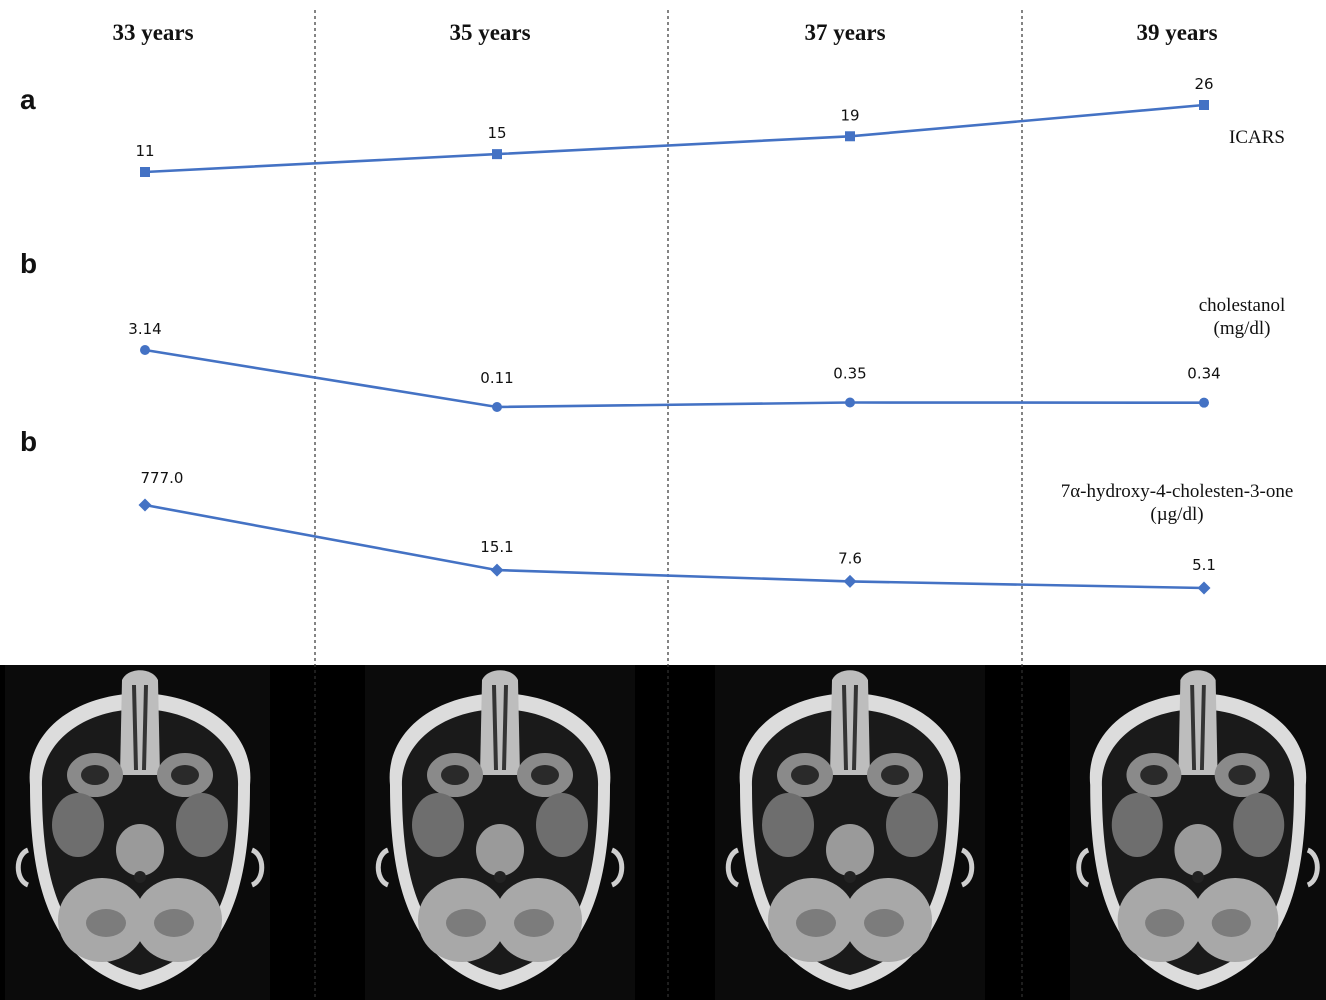 The image size is (1326, 1000). Describe the element at coordinates (1204, 565) in the screenshot. I see `data-label: 5.1` at that location.